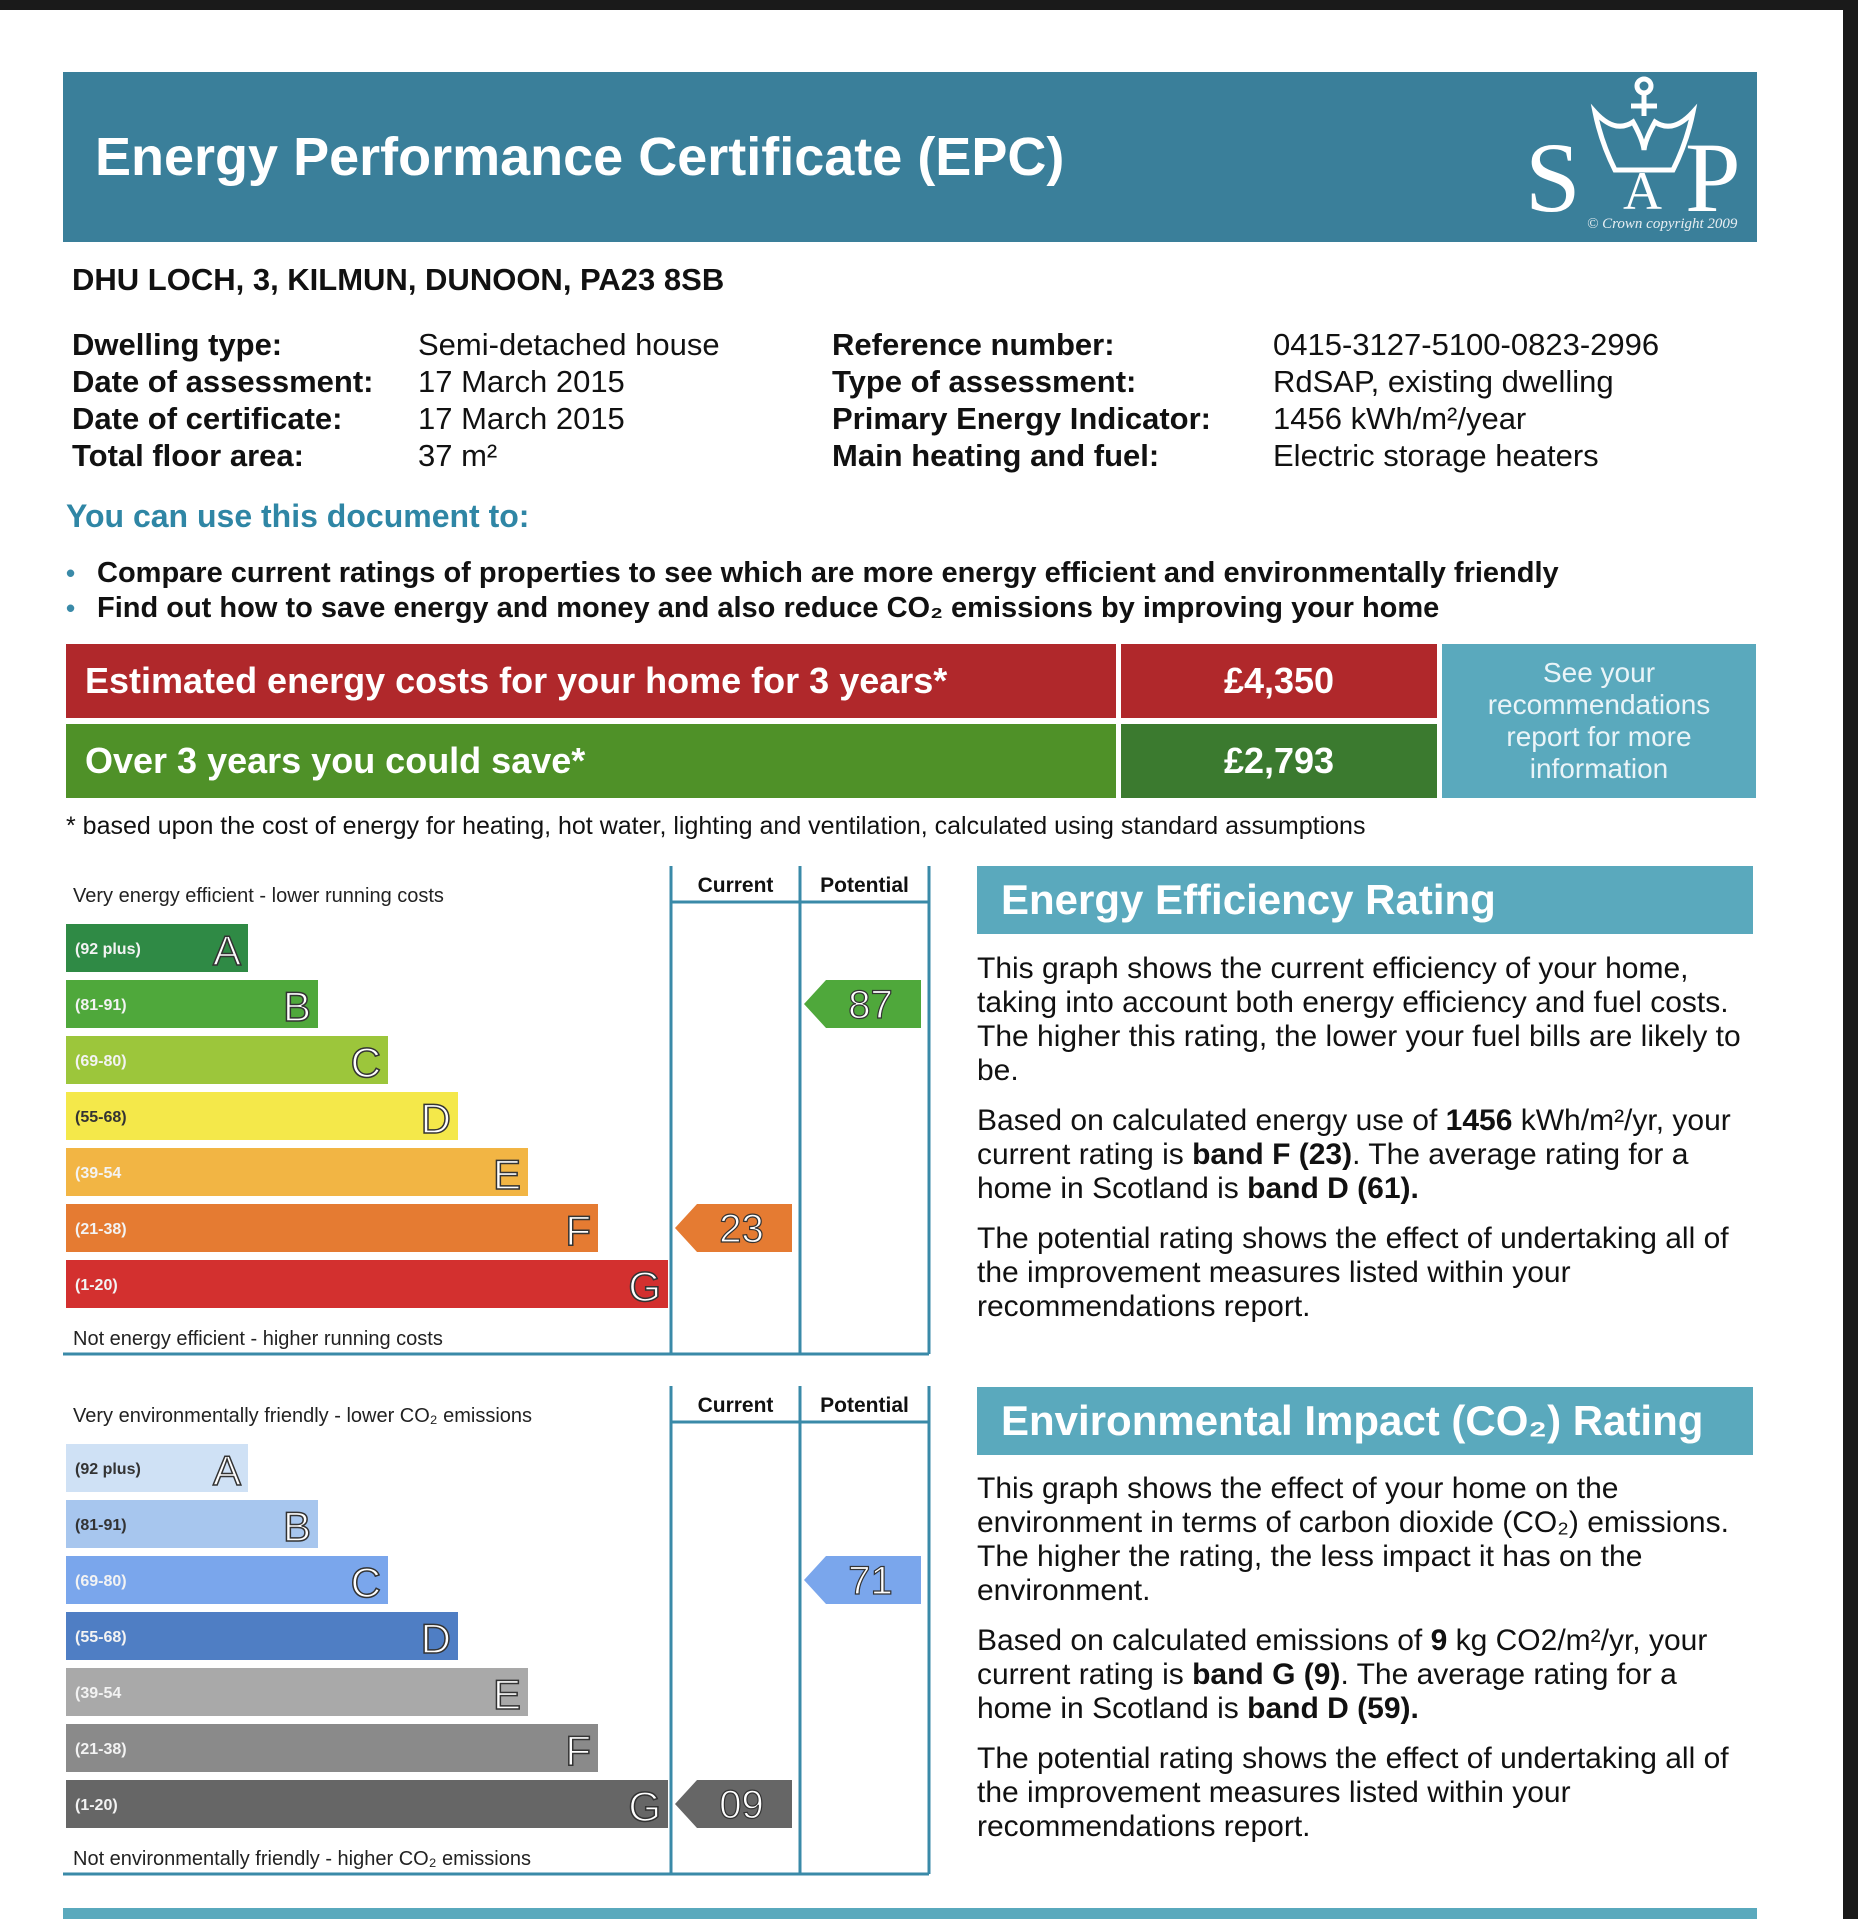  Describe the element at coordinates (108, 949) in the screenshot. I see `energy-band-range-a: (92 plus)` at that location.